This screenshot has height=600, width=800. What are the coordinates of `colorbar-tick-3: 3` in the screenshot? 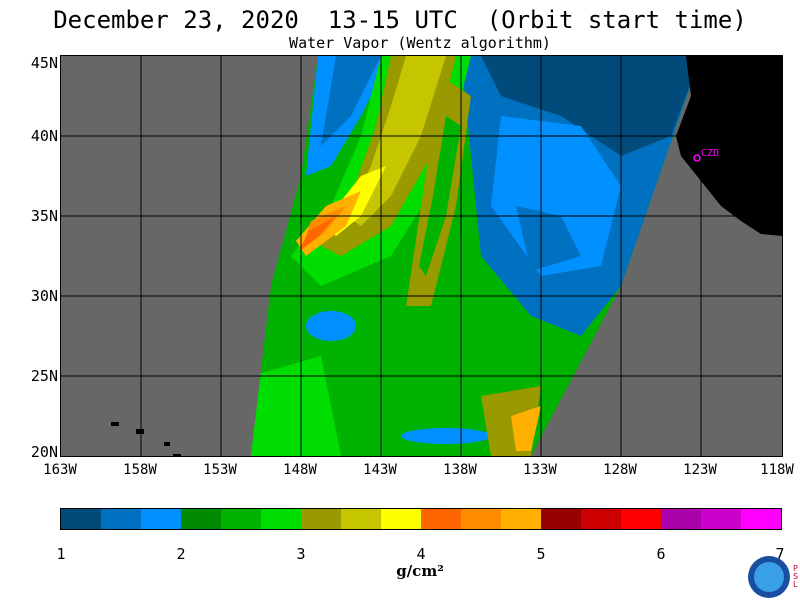 It's located at (301, 554).